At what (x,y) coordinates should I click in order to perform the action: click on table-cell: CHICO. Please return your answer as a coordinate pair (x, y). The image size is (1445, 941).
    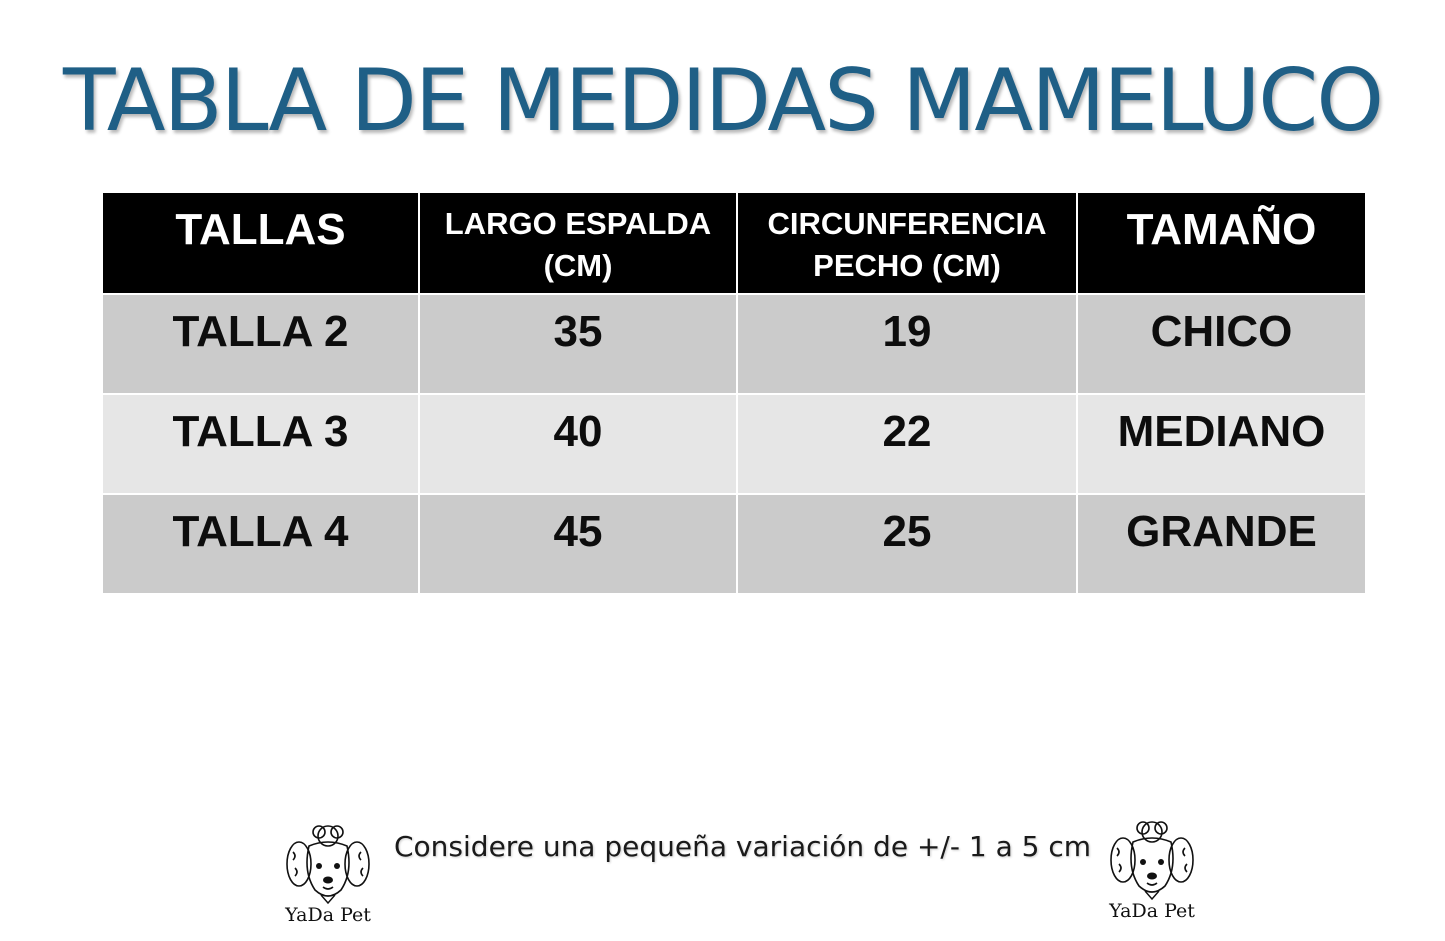
    Looking at the image, I should click on (1221, 344).